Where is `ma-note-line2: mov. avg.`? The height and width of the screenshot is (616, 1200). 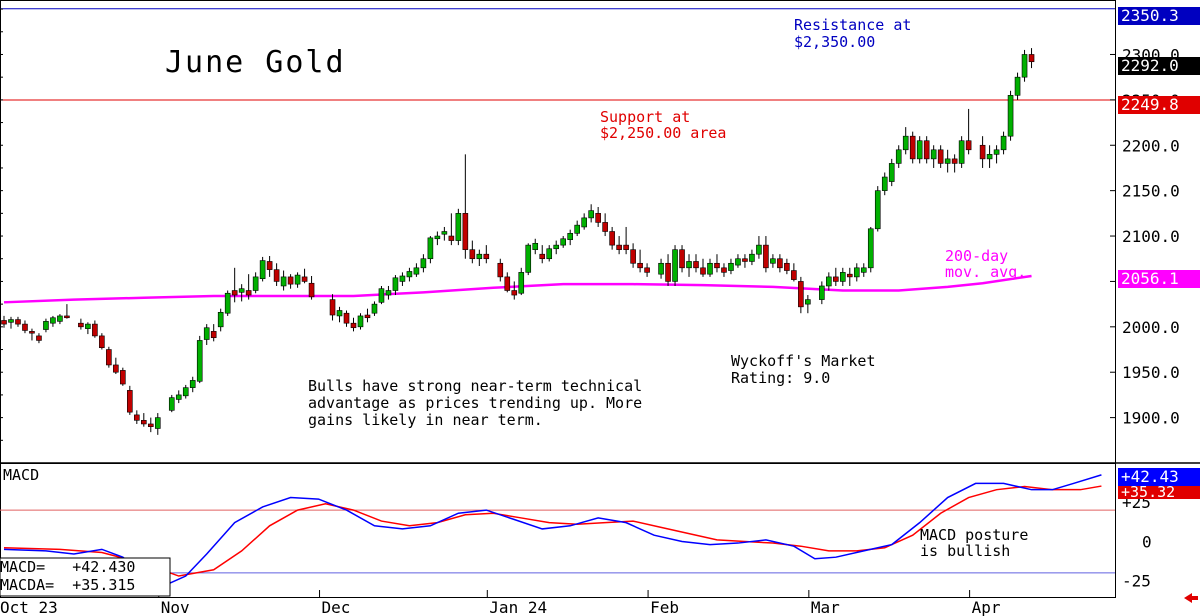 ma-note-line2: mov. avg. is located at coordinates (985, 272).